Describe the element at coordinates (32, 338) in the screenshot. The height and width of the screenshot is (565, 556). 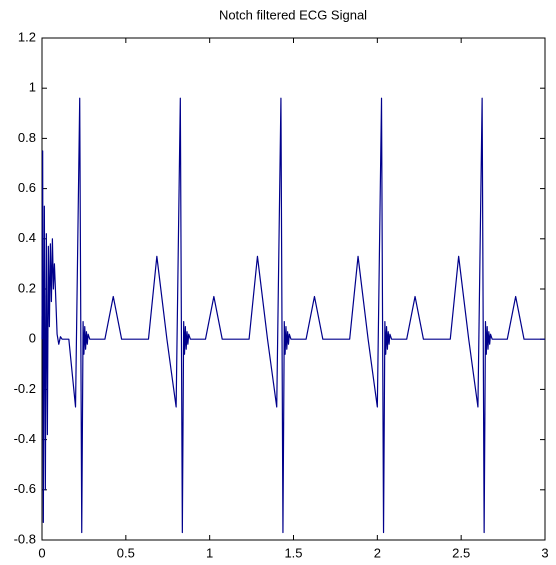
I see `y-tick-label: 0` at that location.